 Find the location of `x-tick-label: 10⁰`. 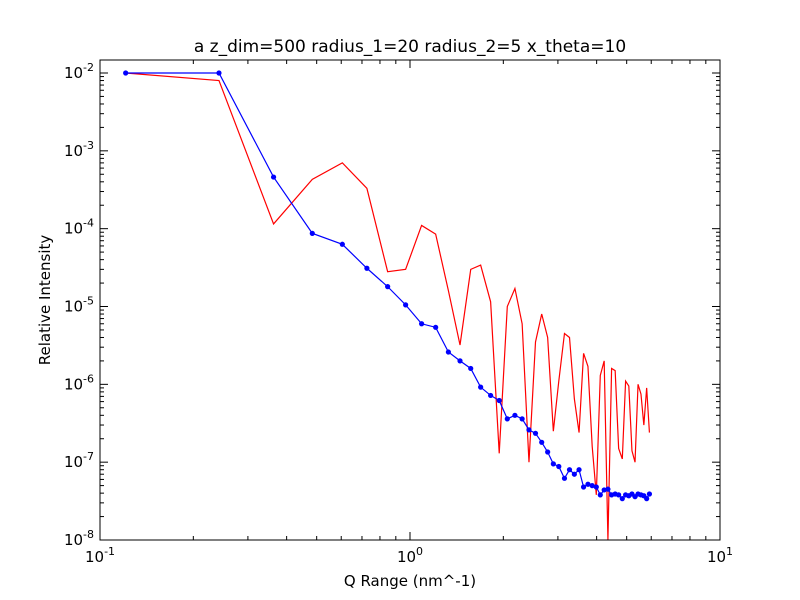

x-tick-label: 10⁰ is located at coordinates (410, 555).